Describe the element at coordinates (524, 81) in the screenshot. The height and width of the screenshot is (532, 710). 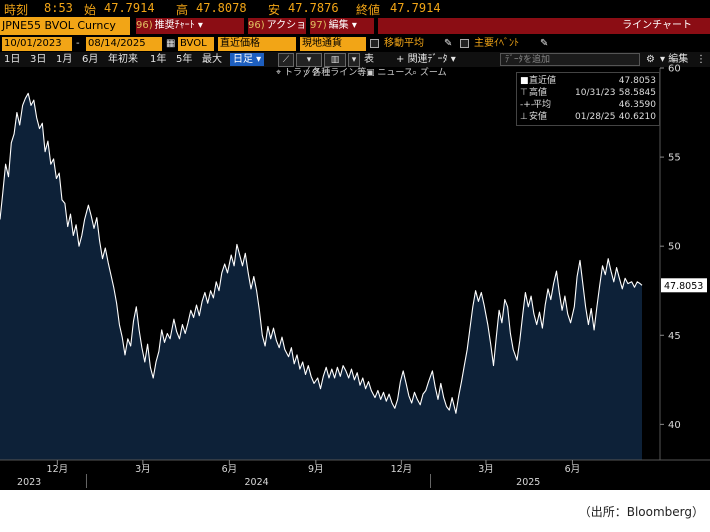
I see `last-value-marker-icon: ■` at that location.